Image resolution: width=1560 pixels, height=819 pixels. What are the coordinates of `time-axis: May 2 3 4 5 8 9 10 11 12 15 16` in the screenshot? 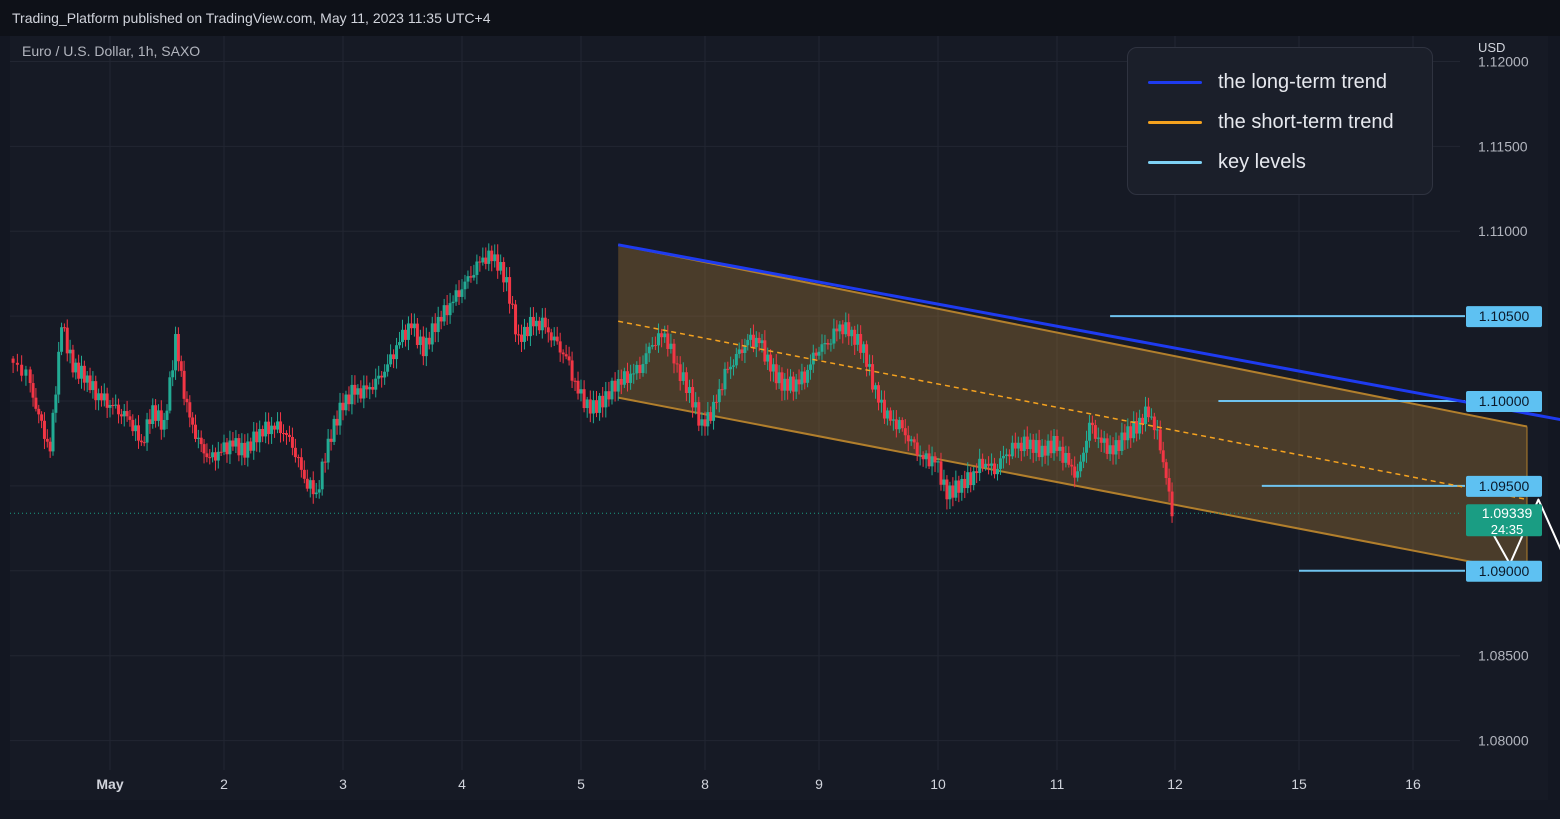 It's located at (758, 784).